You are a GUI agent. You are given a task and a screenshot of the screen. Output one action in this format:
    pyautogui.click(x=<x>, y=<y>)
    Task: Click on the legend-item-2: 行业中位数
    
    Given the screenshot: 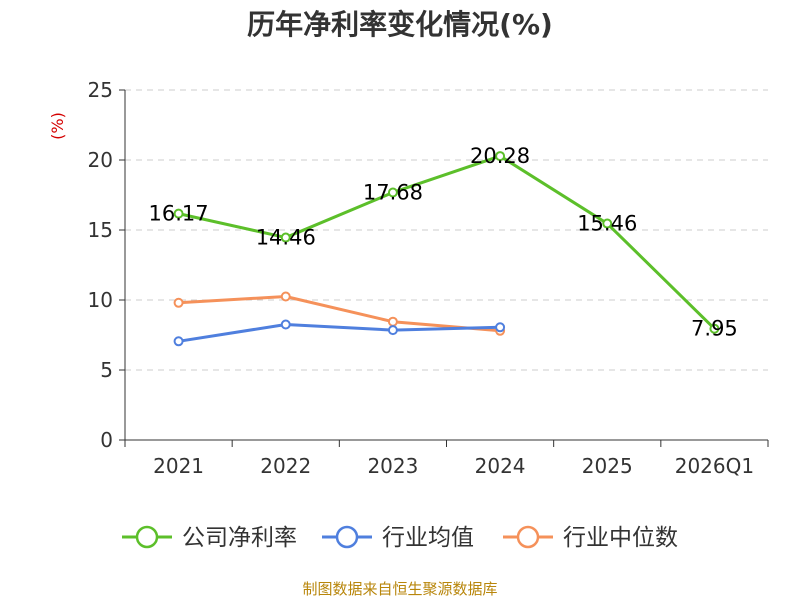 What is the action you would take?
    pyautogui.click(x=590, y=538)
    